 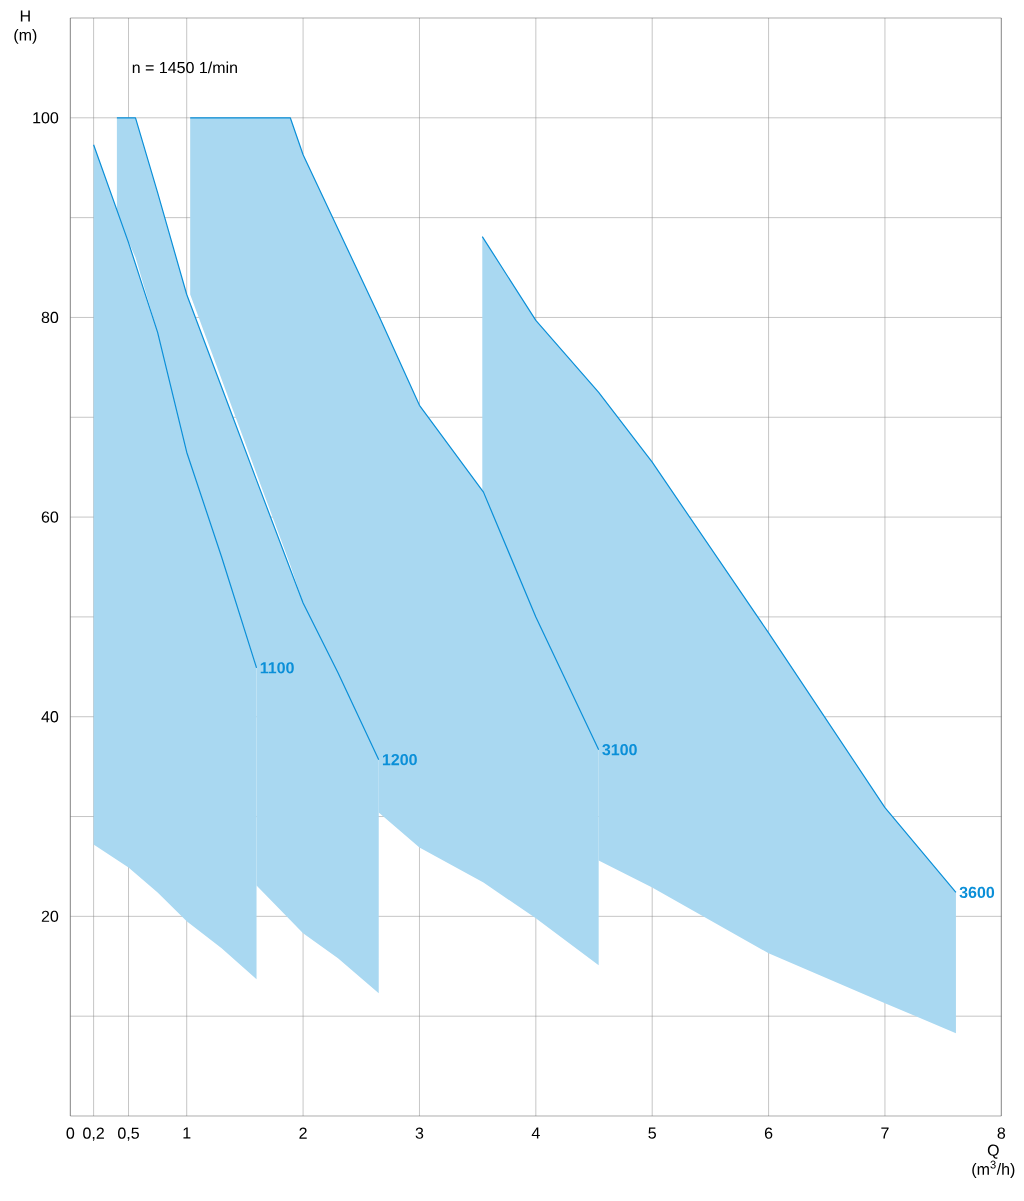 What do you see at coordinates (419, 1133) in the screenshot?
I see `x-tick-label: 3` at bounding box center [419, 1133].